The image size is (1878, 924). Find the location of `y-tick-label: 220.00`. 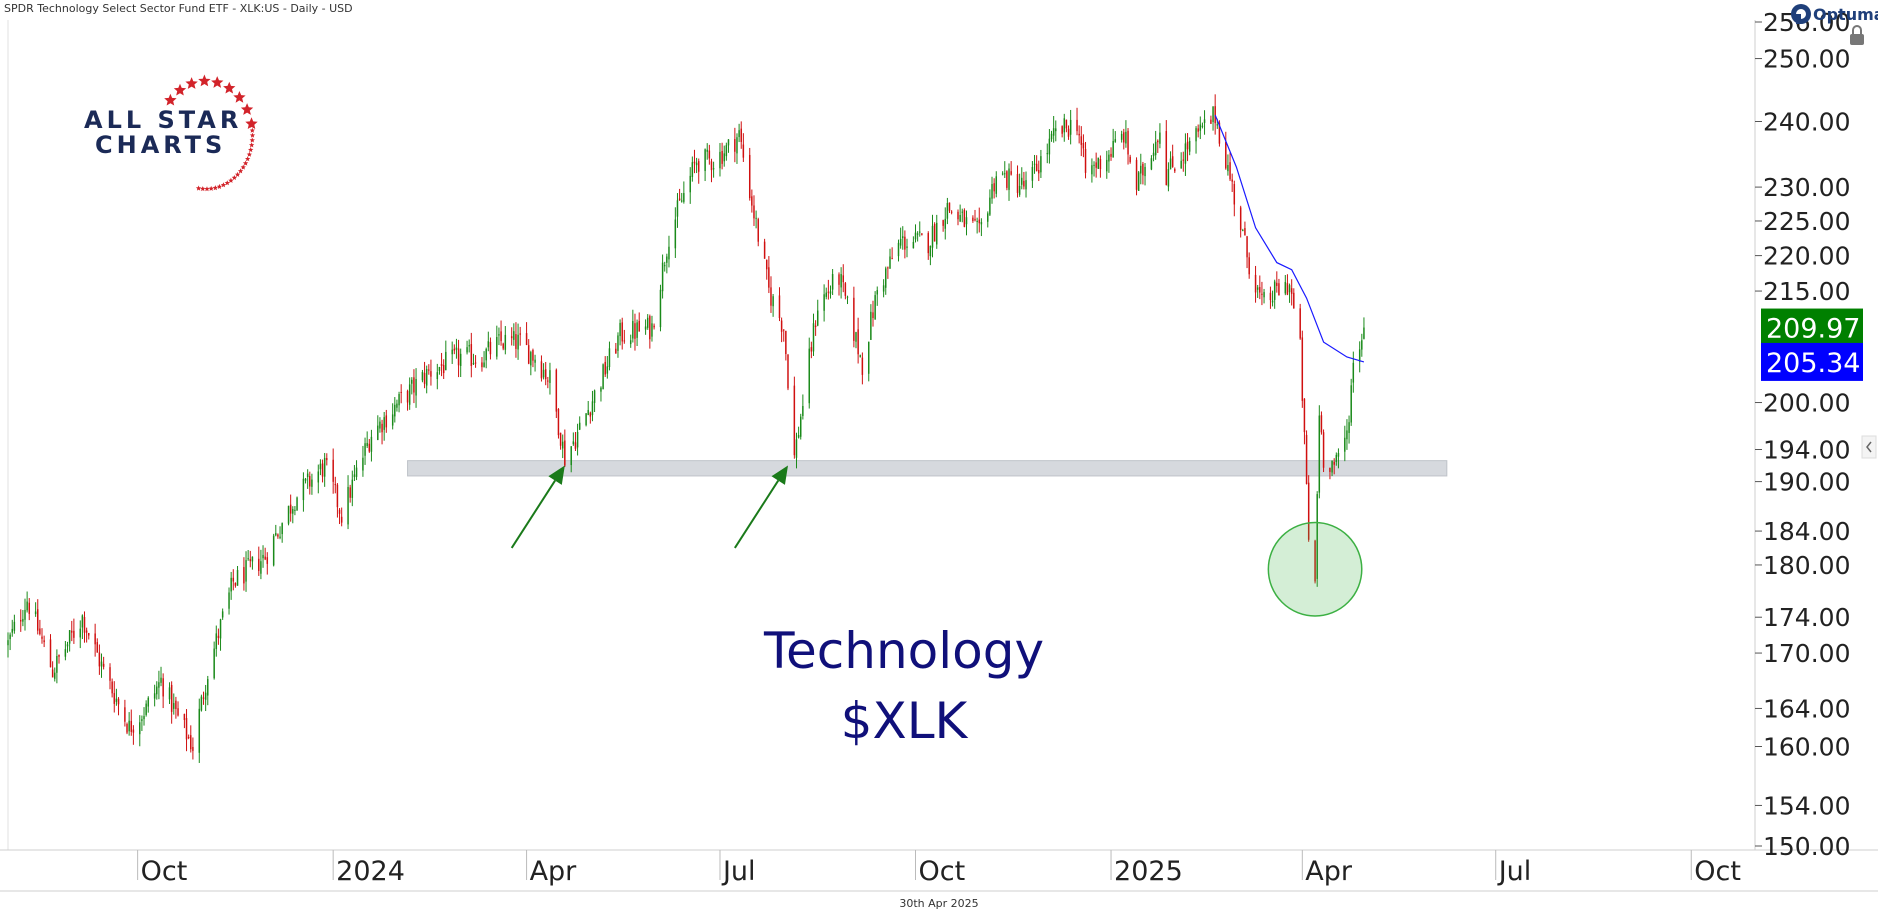

y-tick-label: 220.00 is located at coordinates (1806, 256).